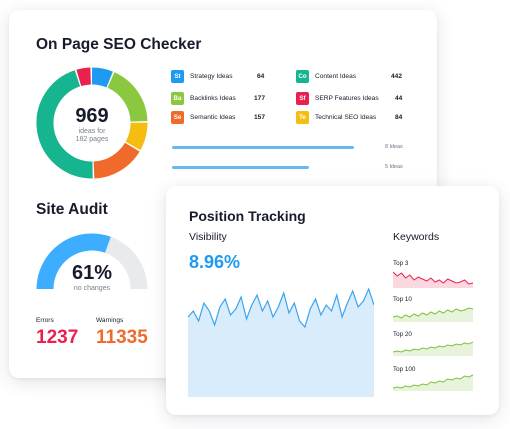 The width and height of the screenshot is (510, 429). I want to click on sparkline-area, so click(433, 349).